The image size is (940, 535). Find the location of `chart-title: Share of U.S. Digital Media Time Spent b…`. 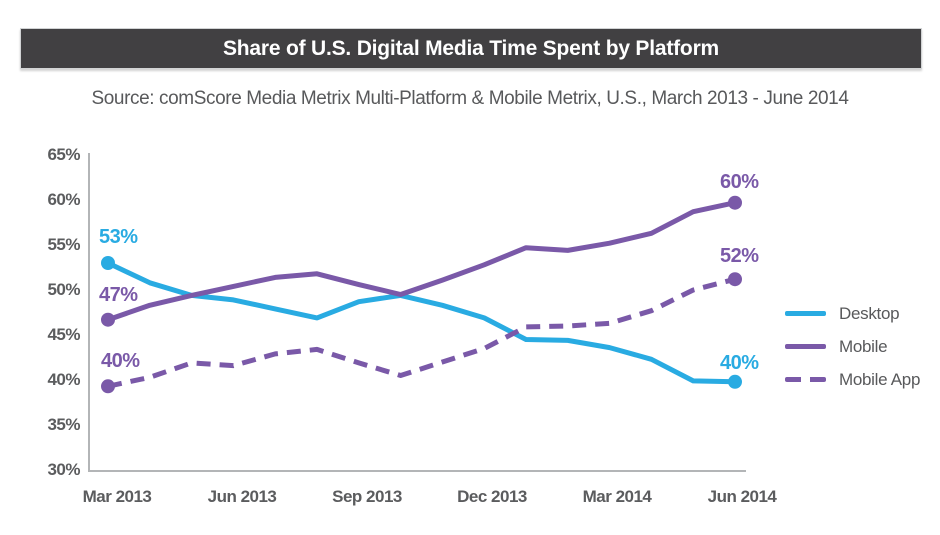

chart-title: Share of U.S. Digital Media Time Spent b… is located at coordinates (471, 48).